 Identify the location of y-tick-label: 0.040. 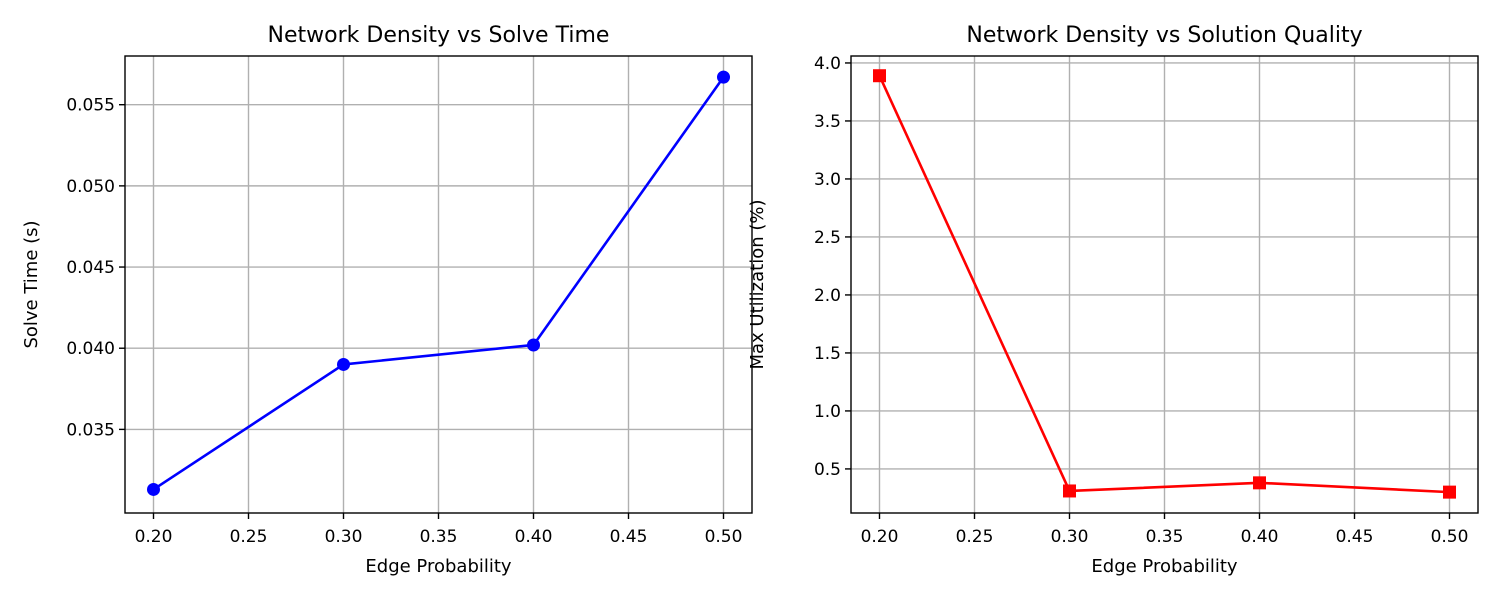
(90, 349).